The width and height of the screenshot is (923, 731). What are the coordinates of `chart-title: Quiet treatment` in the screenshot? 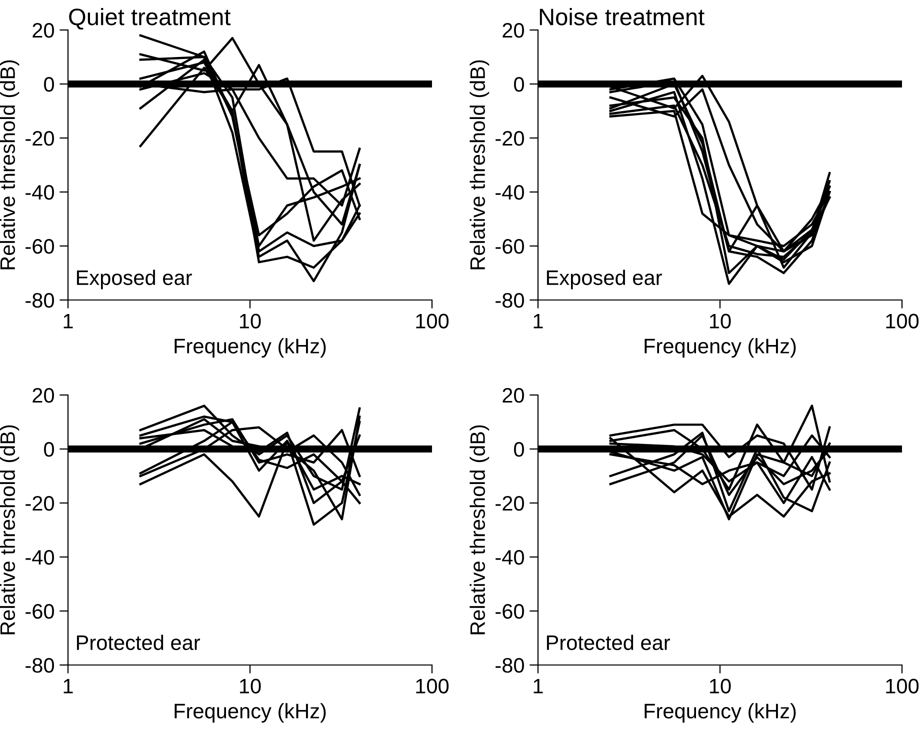 It's located at (150, 19).